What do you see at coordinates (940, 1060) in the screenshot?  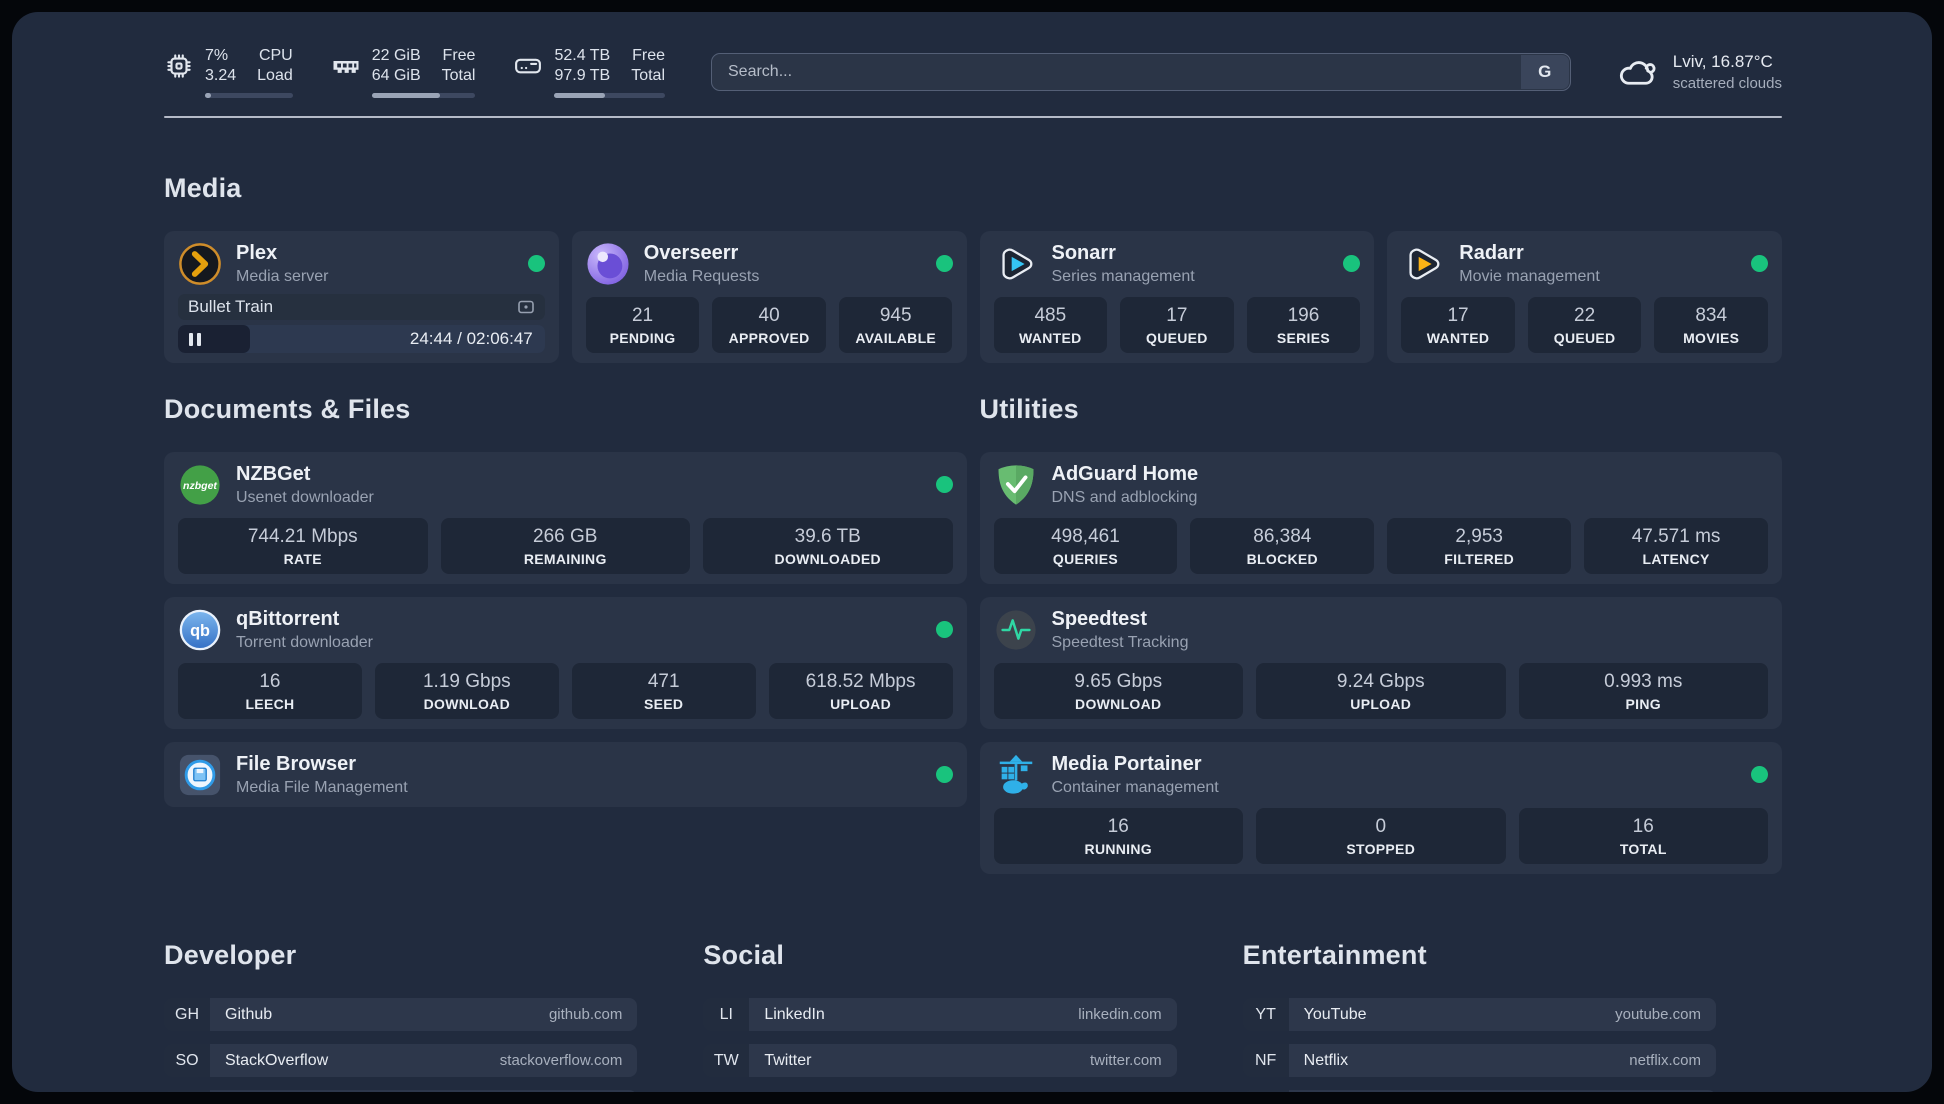 I see `bookmark-twitter: TW Twitter twitter.com` at bounding box center [940, 1060].